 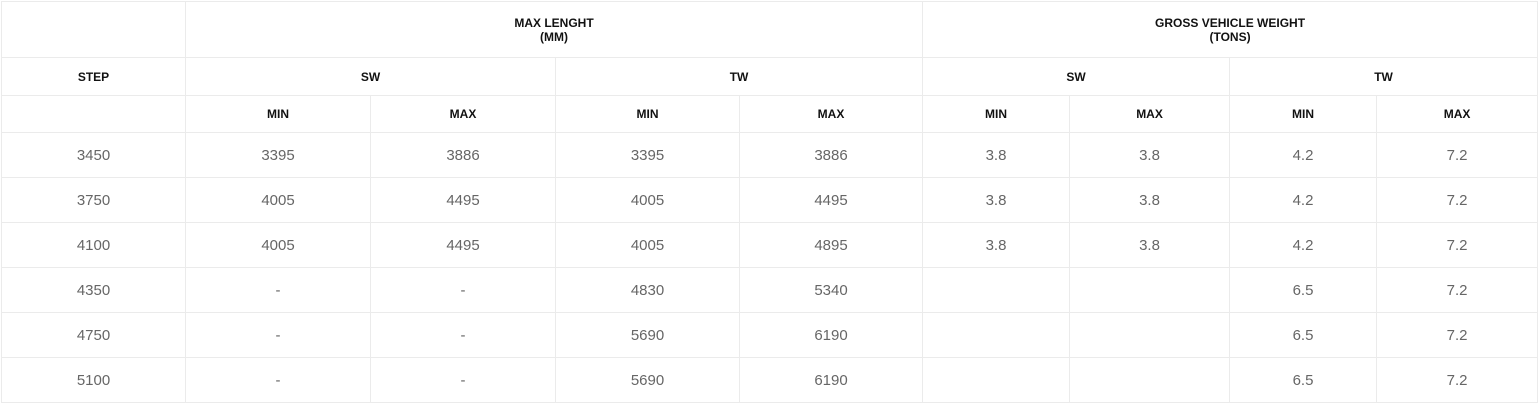 What do you see at coordinates (93, 290) in the screenshot?
I see `table-cell: 4350` at bounding box center [93, 290].